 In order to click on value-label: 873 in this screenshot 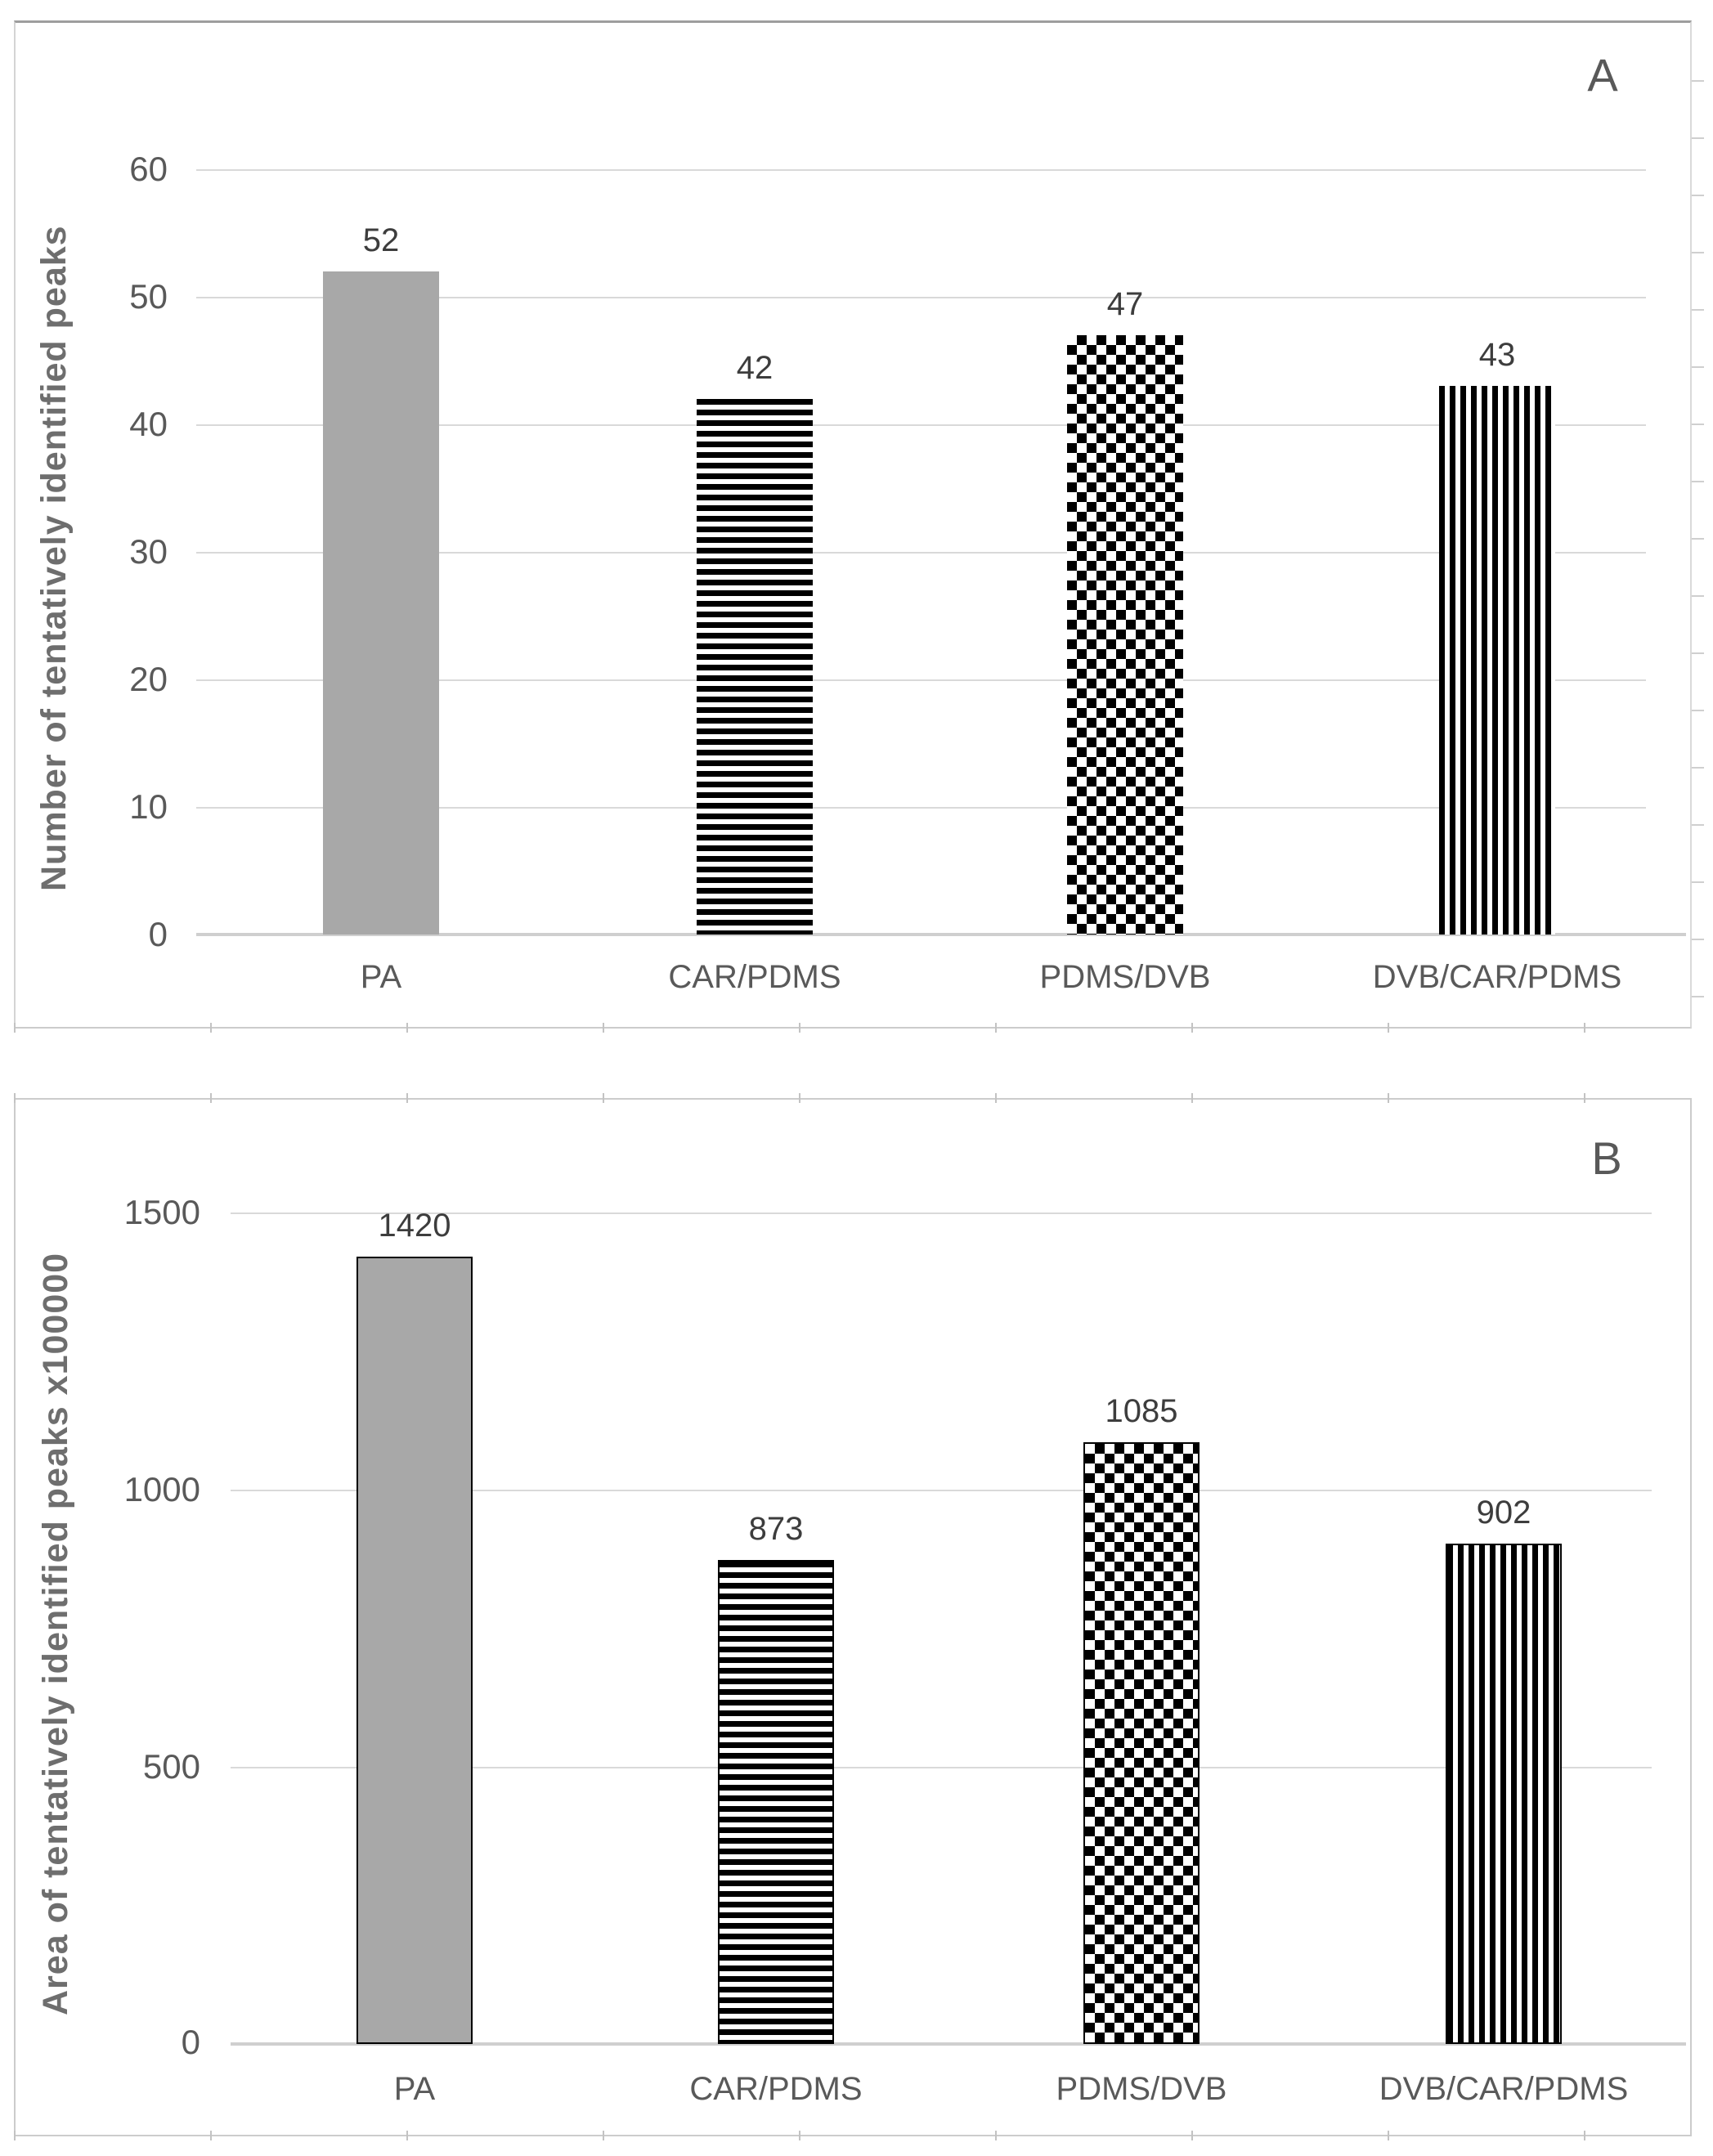, I will do `click(776, 1529)`.